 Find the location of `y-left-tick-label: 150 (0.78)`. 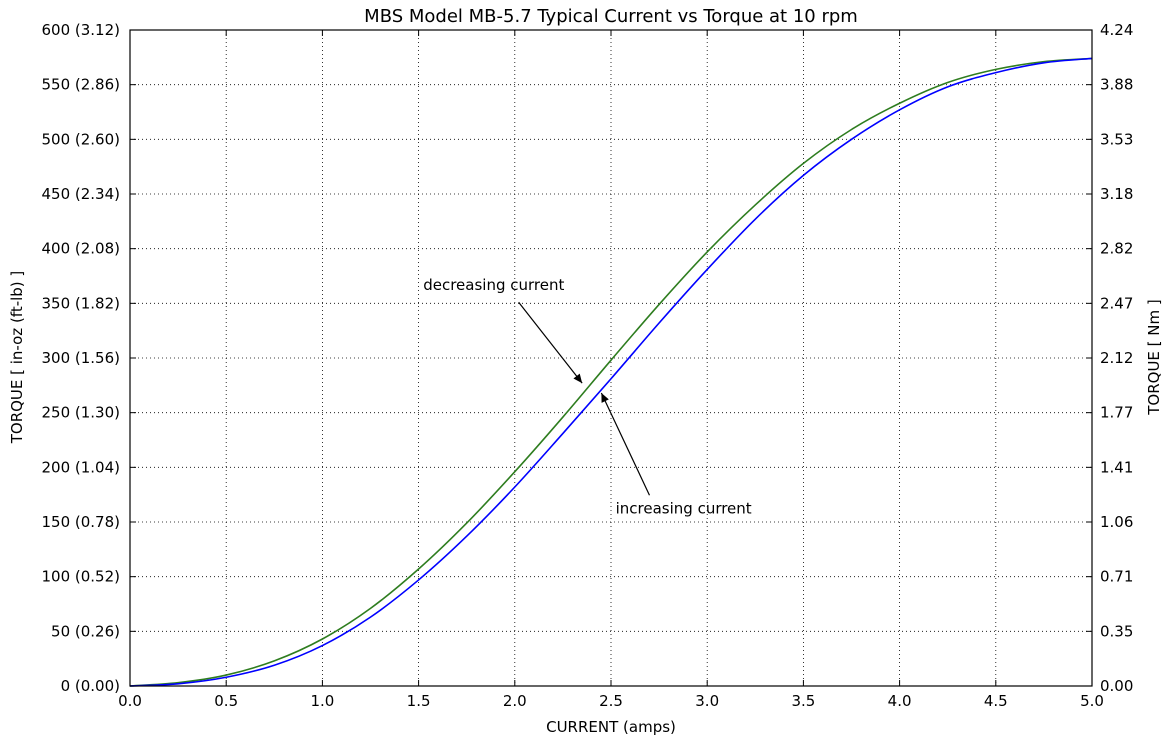

y-left-tick-label: 150 (0.78) is located at coordinates (80, 522).